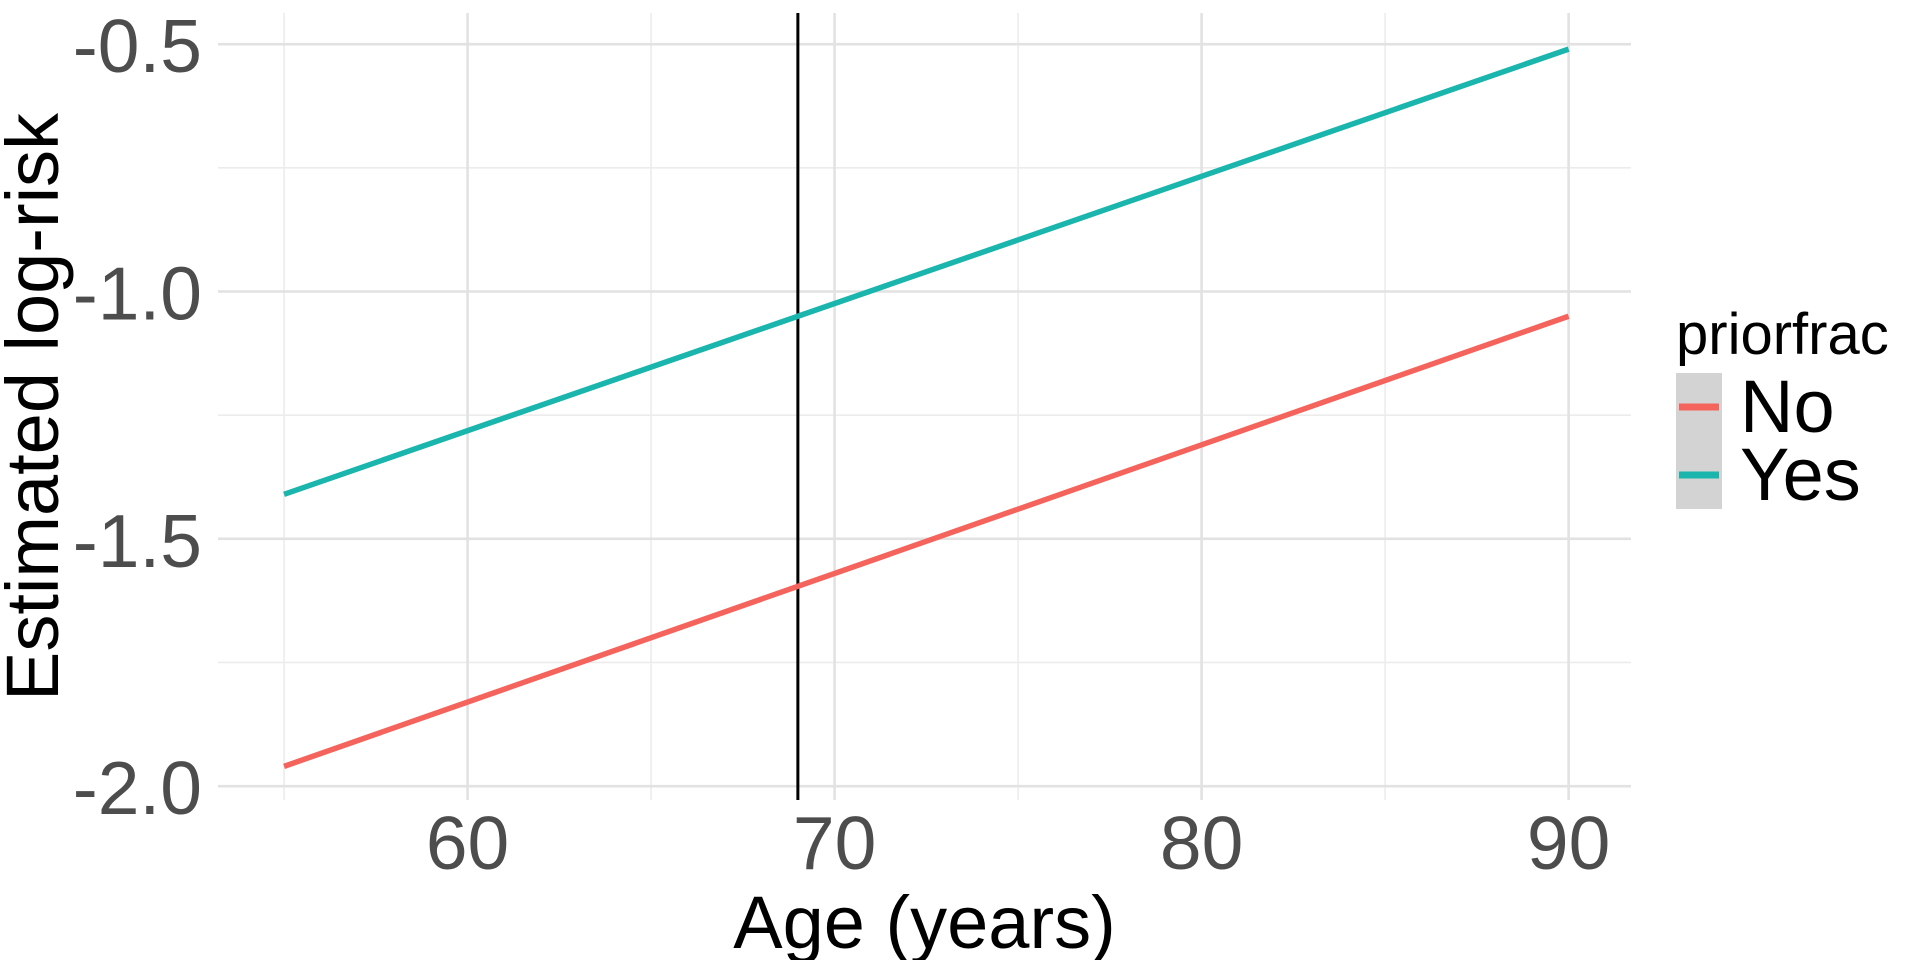 The image size is (1920, 960). I want to click on x-tick-label: 70, so click(834, 843).